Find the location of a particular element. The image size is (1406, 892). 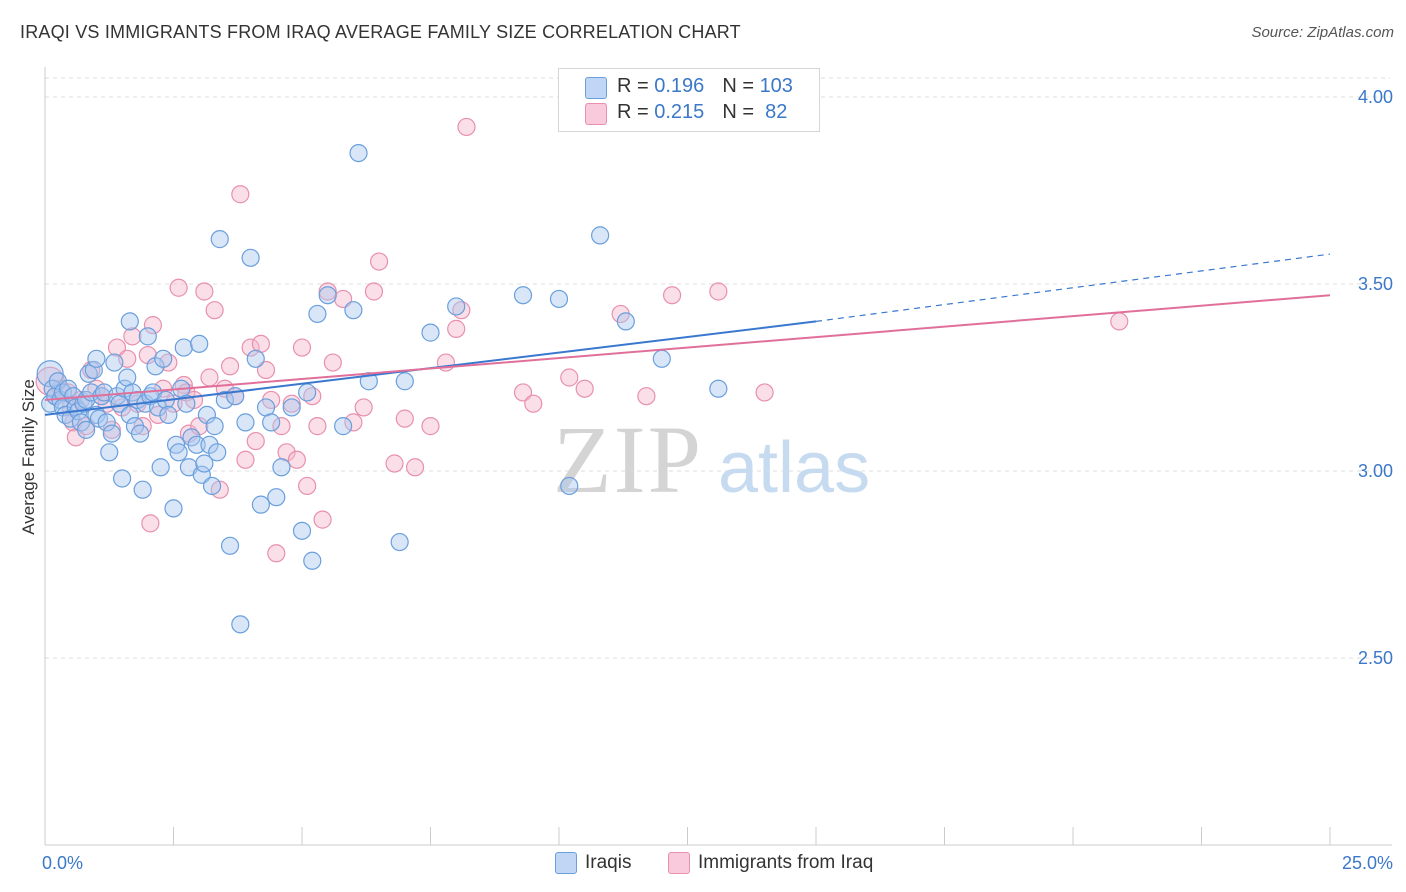

legend-box: R = 0.196 N = 103 R = 0.215 N = 82 is located at coordinates (689, 100).